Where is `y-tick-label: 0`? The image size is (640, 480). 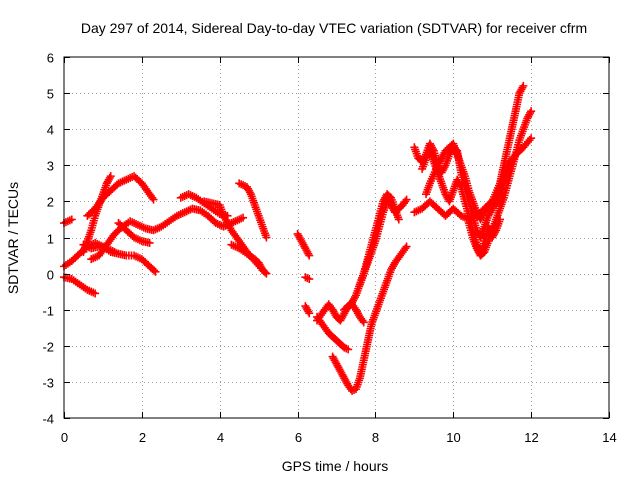 y-tick-label: 0 is located at coordinates (50, 275).